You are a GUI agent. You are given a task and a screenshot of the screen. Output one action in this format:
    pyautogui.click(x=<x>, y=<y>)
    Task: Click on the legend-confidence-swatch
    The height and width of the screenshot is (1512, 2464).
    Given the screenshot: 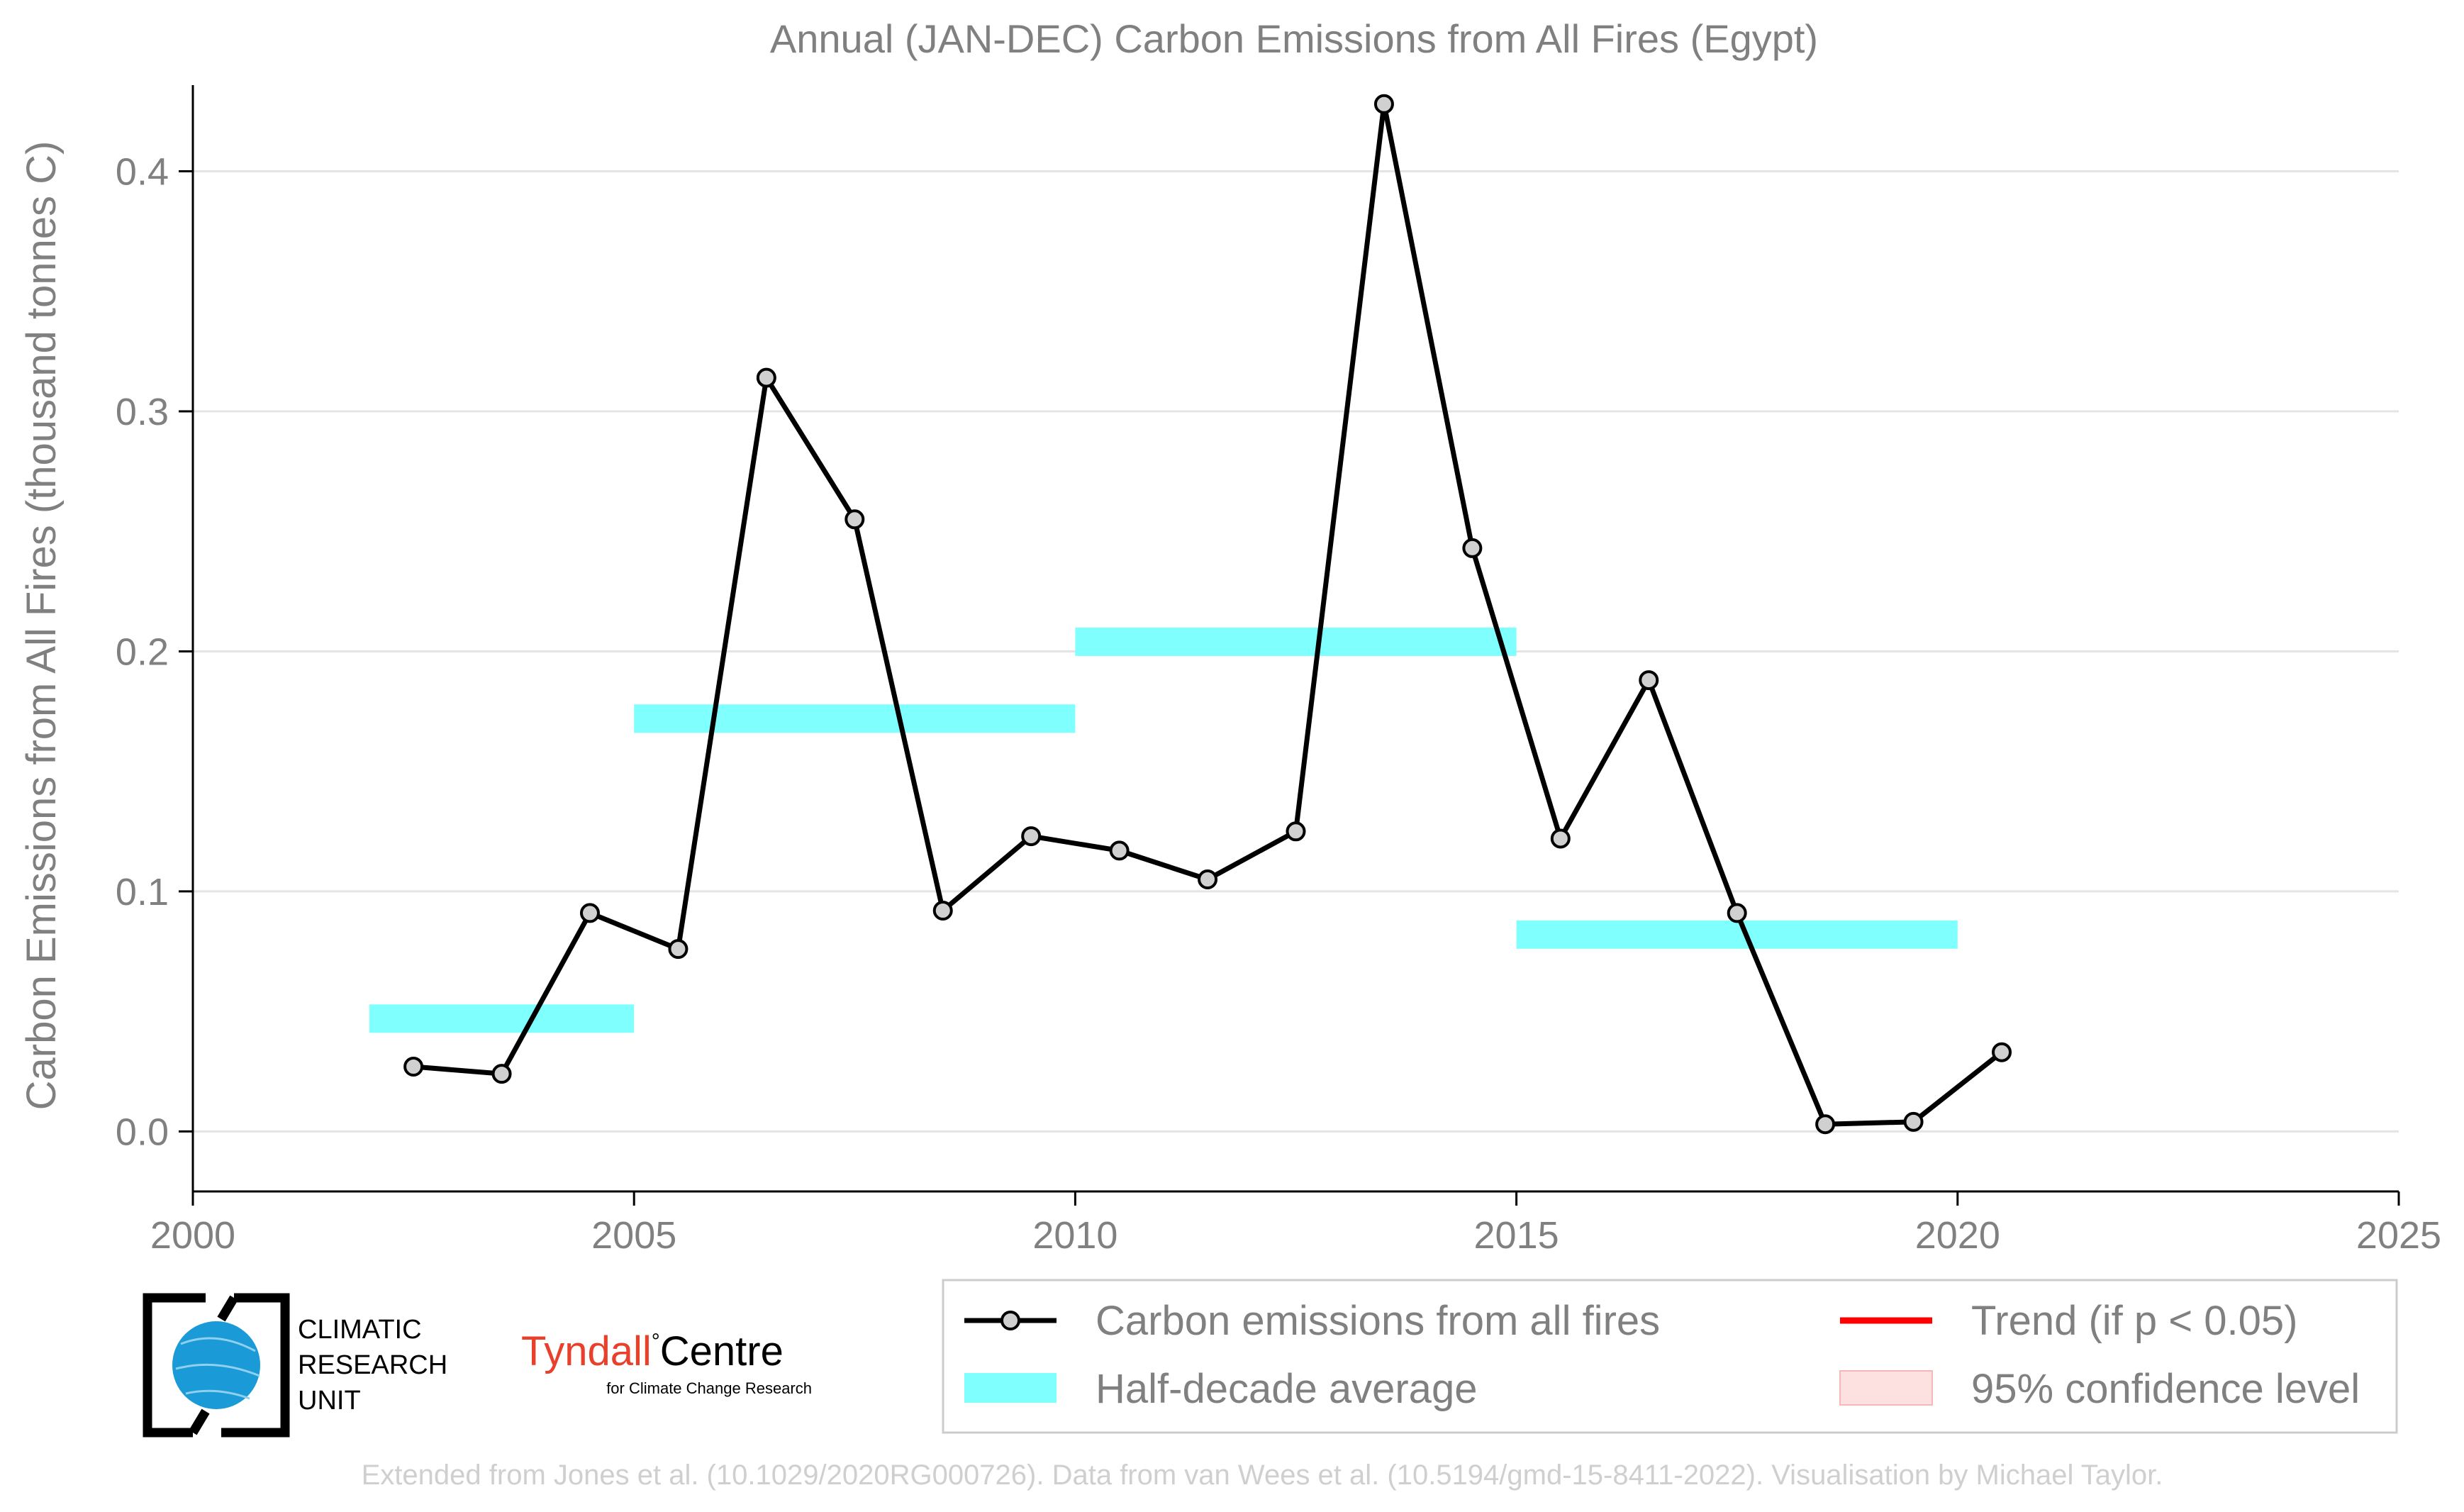 What is the action you would take?
    pyautogui.click(x=1886, y=1388)
    